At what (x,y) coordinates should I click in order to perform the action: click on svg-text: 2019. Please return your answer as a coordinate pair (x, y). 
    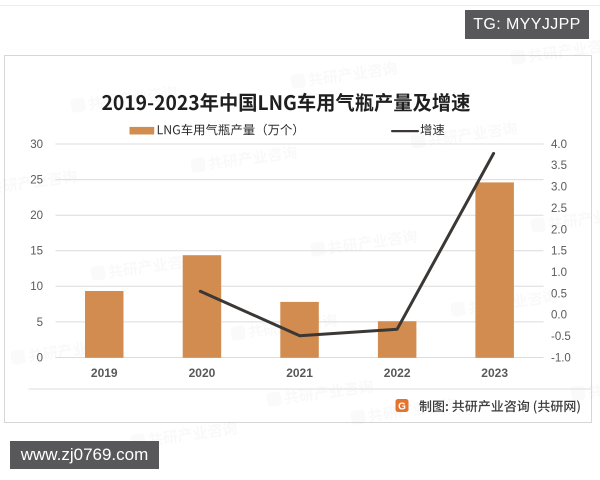
    Looking at the image, I should click on (104, 373).